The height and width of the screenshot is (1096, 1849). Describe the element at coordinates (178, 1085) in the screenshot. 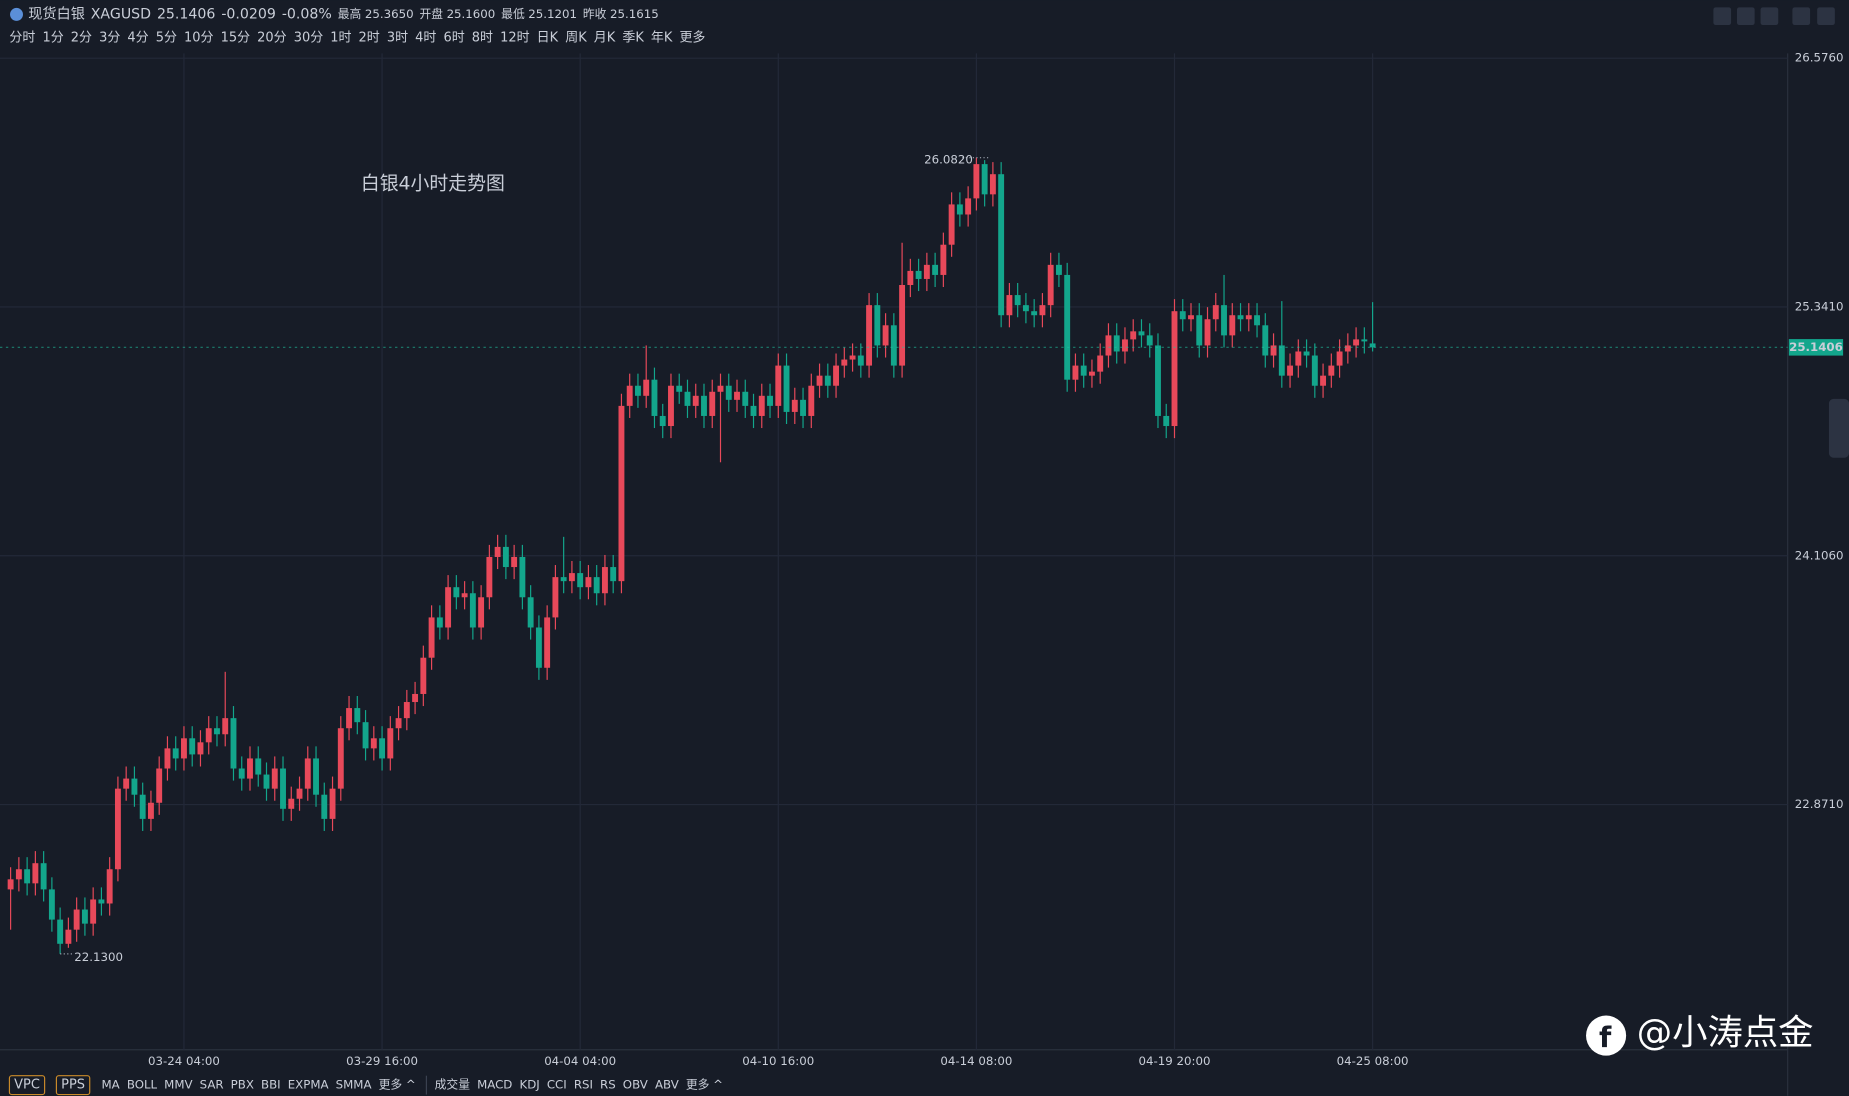

I see `indicator-button: MMV` at that location.